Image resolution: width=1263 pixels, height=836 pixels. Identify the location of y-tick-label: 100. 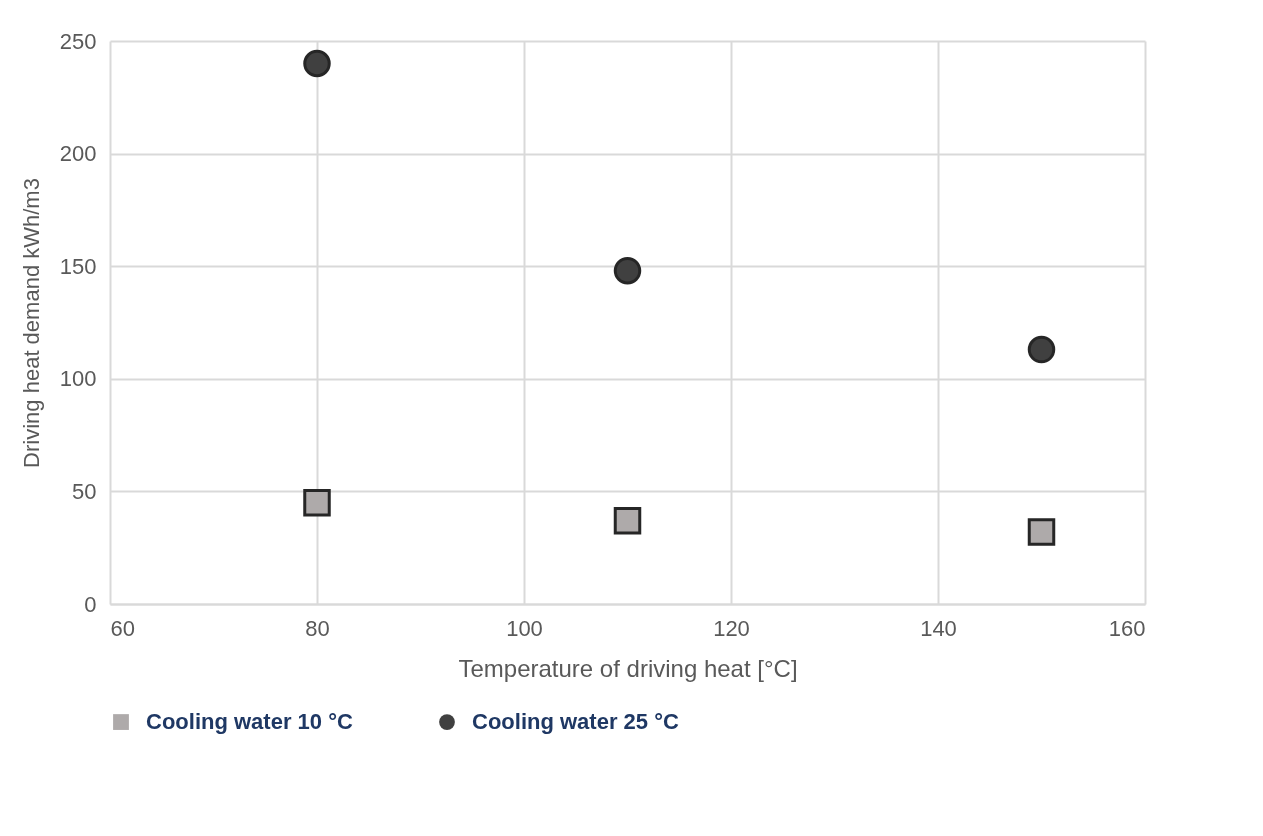
(78, 379).